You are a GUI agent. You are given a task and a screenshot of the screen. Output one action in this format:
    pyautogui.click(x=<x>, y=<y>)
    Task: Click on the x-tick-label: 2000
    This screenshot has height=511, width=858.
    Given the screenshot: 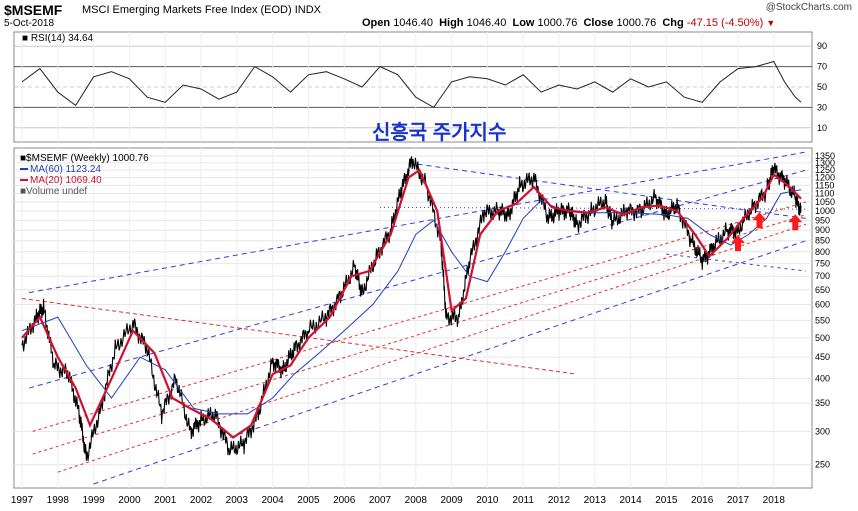 What is the action you would take?
    pyautogui.click(x=129, y=500)
    